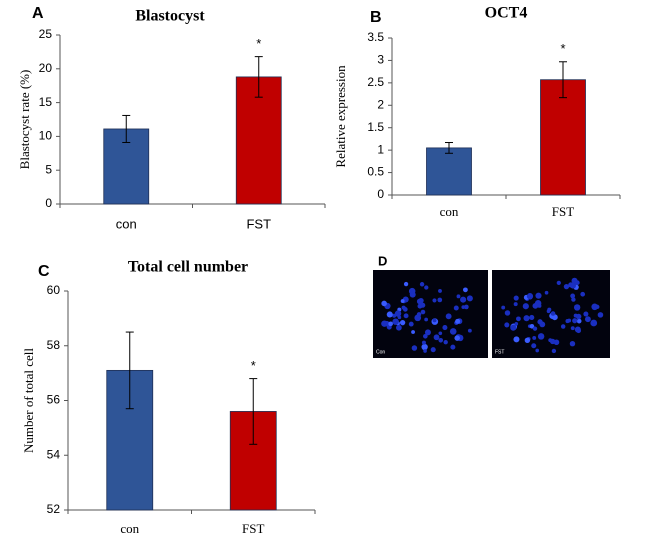 This screenshot has width=646, height=543. What do you see at coordinates (380, 149) in the screenshot?
I see `y-tick-label: 1` at bounding box center [380, 149].